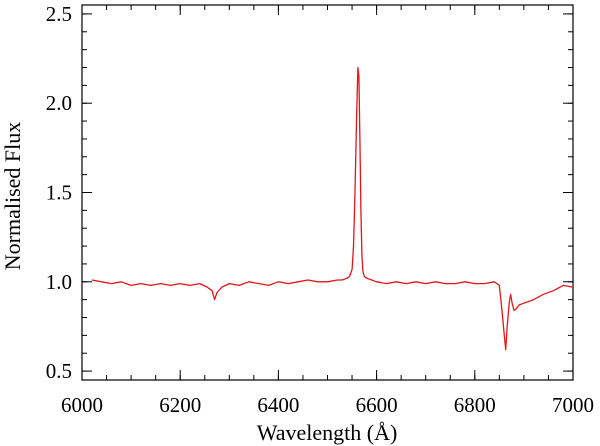 The width and height of the screenshot is (600, 446). Describe the element at coordinates (59, 103) in the screenshot. I see `y-tick-label: 2.0` at that location.